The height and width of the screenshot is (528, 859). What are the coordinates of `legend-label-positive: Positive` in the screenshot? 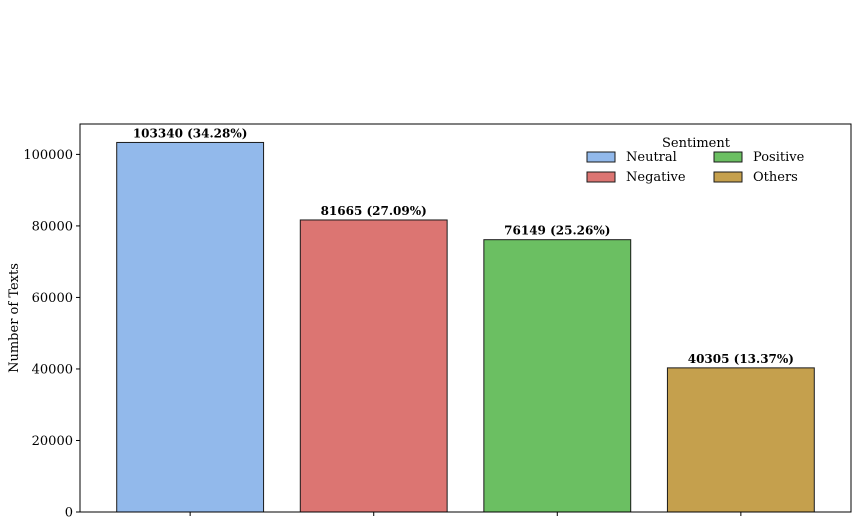 It's located at (779, 157).